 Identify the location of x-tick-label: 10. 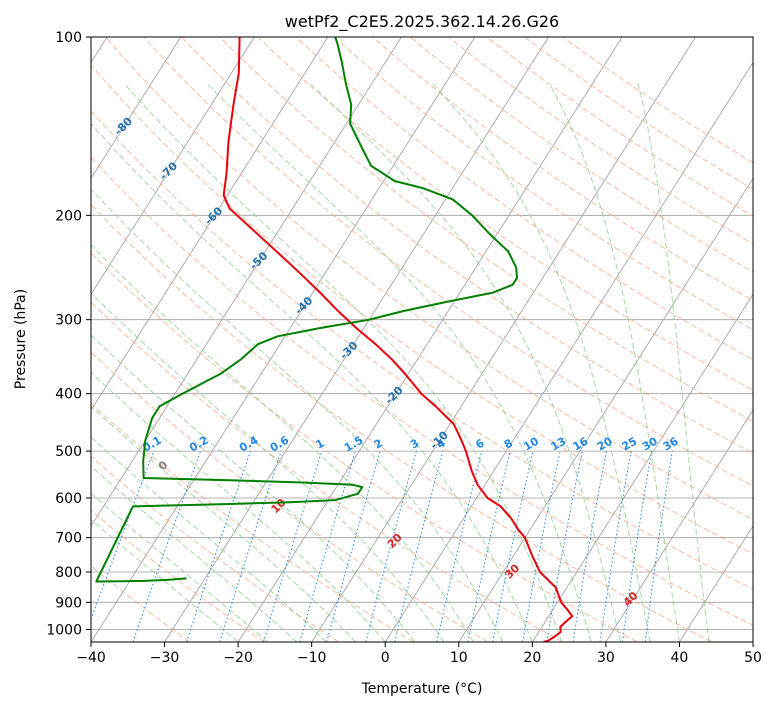
(459, 658).